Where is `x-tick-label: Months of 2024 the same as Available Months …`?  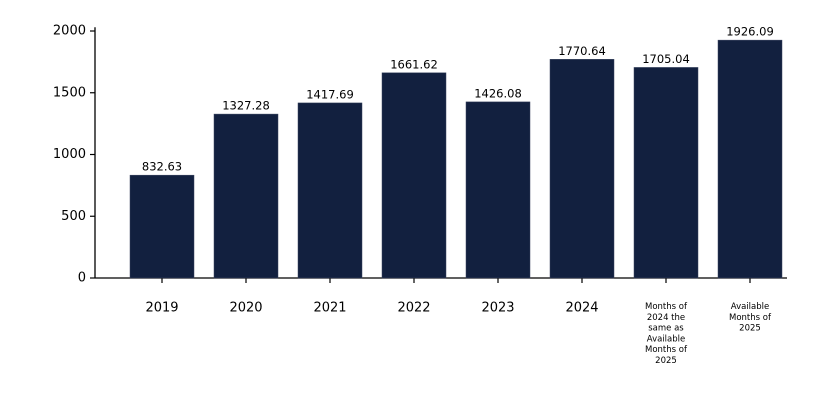 x-tick-label: Months of 2024 the same as Available Months … is located at coordinates (666, 334).